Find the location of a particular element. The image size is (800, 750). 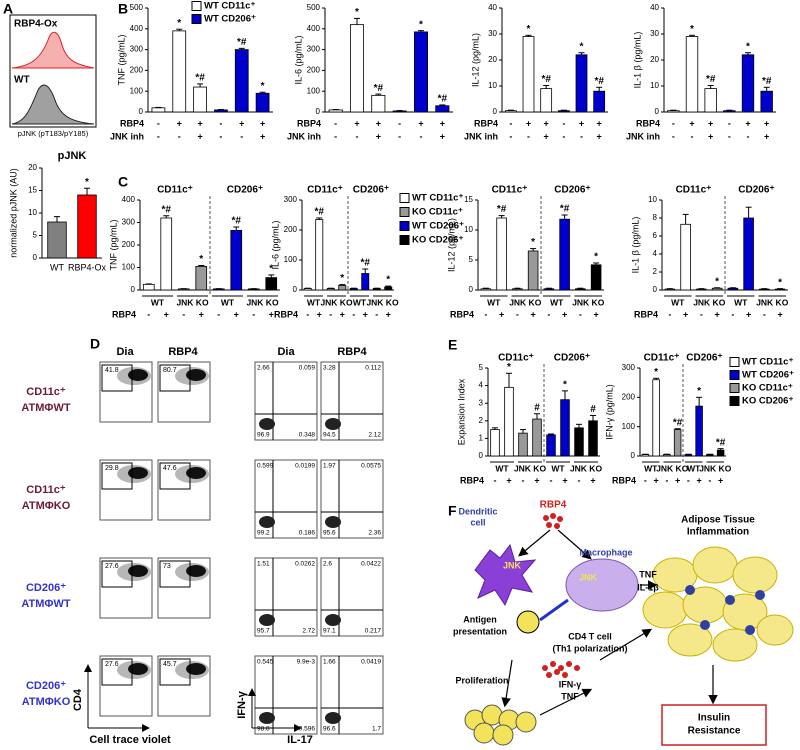

y-tick-label: 40 is located at coordinates (654, 7).